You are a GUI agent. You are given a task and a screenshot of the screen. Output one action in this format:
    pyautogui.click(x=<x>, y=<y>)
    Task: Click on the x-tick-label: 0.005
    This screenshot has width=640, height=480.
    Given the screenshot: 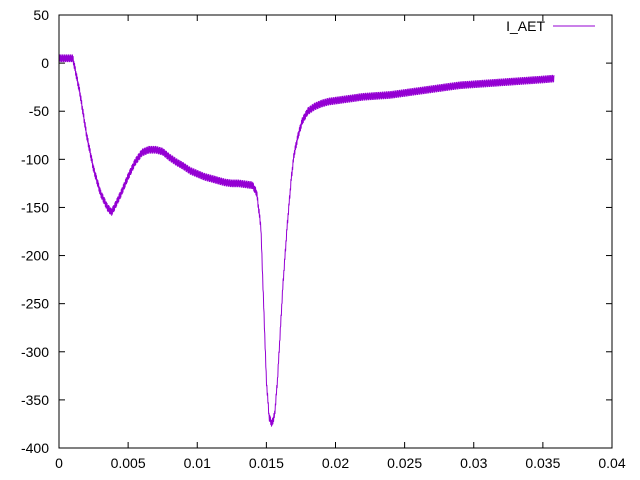 What is the action you would take?
    pyautogui.click(x=128, y=463)
    